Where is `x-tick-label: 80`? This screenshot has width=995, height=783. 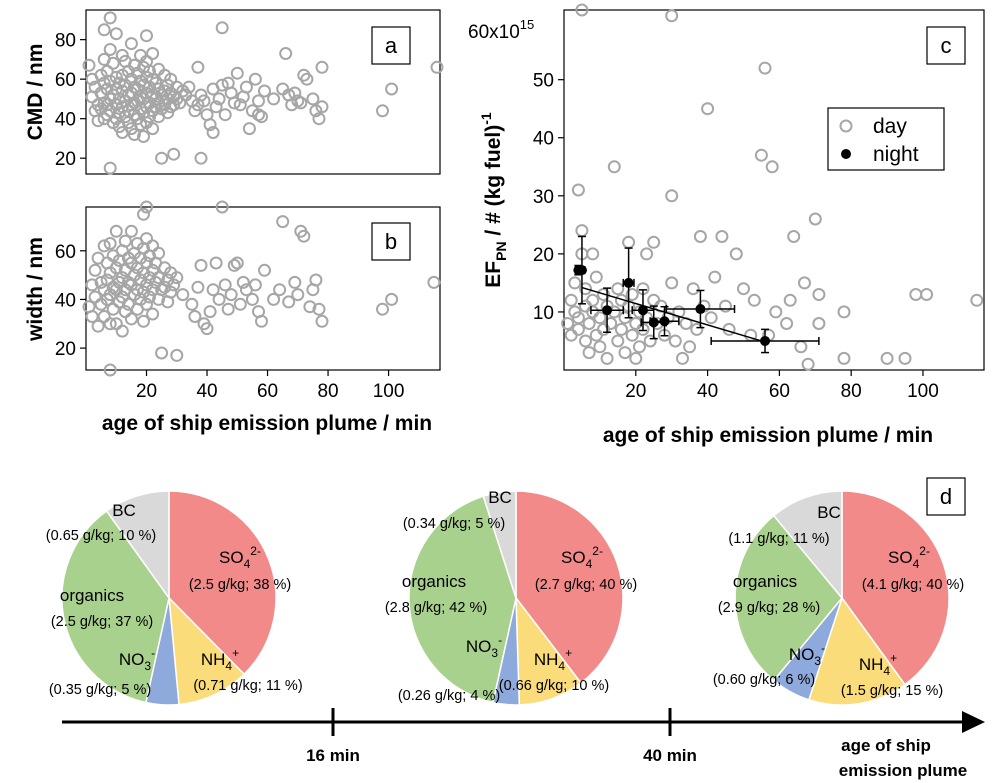
x-tick-label: 80 is located at coordinates (851, 391).